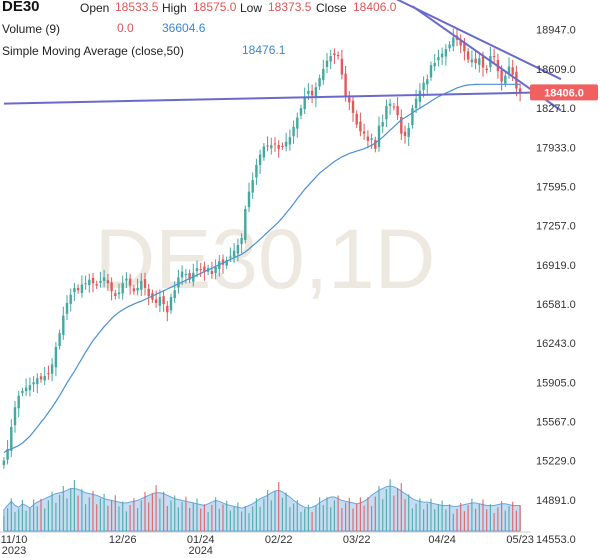 Image resolution: width=600 pixels, height=558 pixels. I want to click on open-value: 18533.5, so click(137, 7).